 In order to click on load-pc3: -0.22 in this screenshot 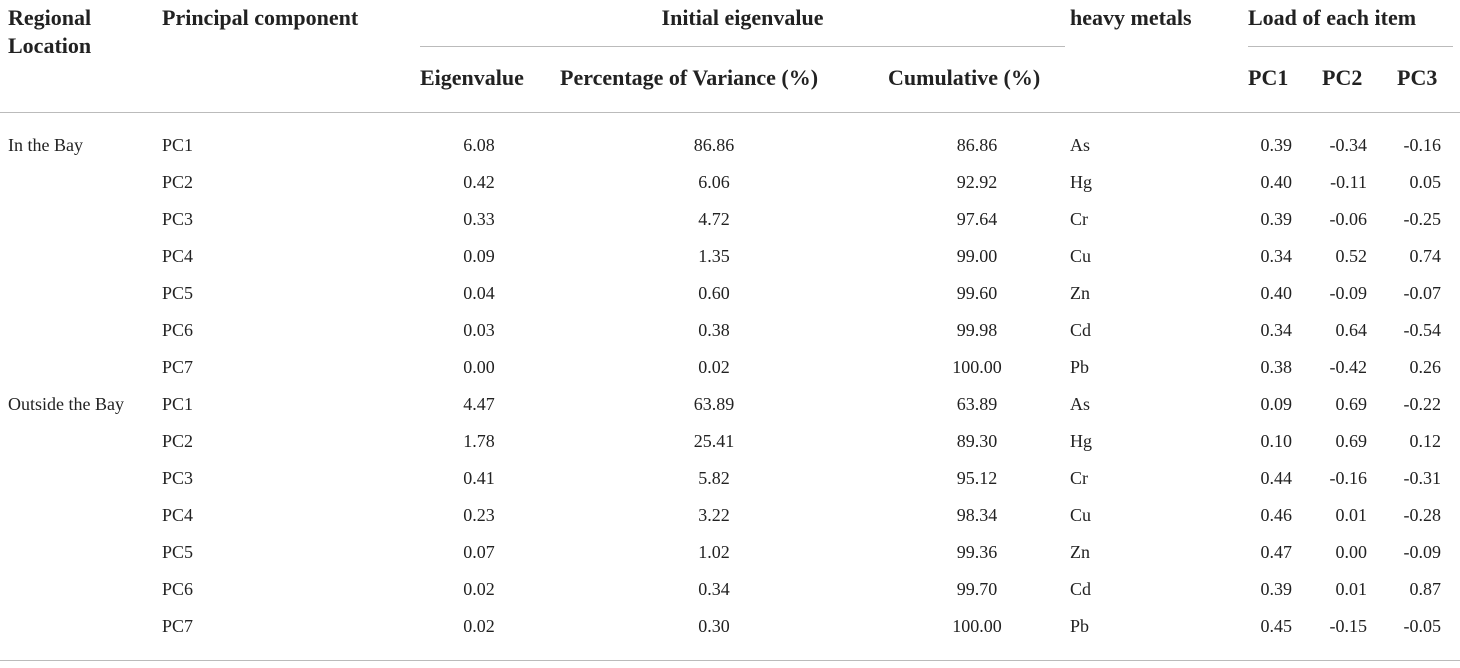, I will do `click(1422, 404)`.